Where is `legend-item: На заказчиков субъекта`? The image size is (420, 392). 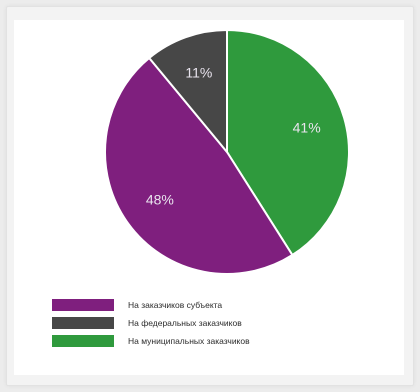
legend-item: На заказчиков субъекта is located at coordinates (222, 305).